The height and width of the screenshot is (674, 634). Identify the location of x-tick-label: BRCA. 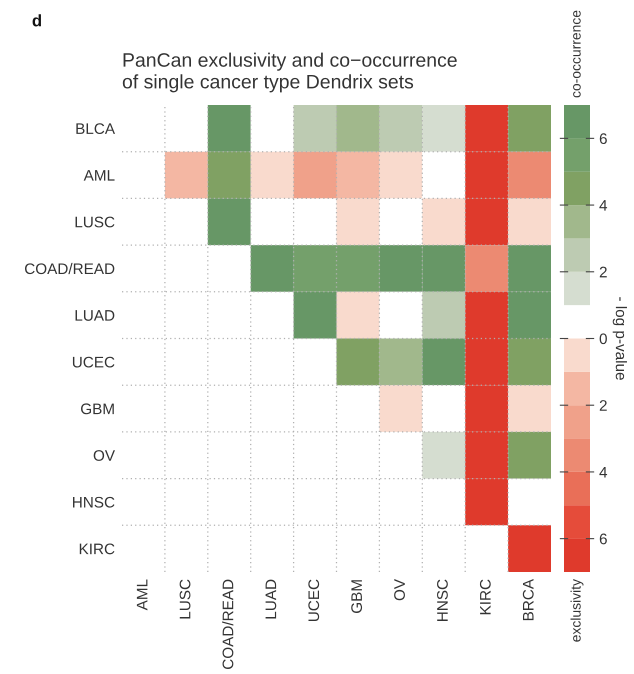
(528, 599).